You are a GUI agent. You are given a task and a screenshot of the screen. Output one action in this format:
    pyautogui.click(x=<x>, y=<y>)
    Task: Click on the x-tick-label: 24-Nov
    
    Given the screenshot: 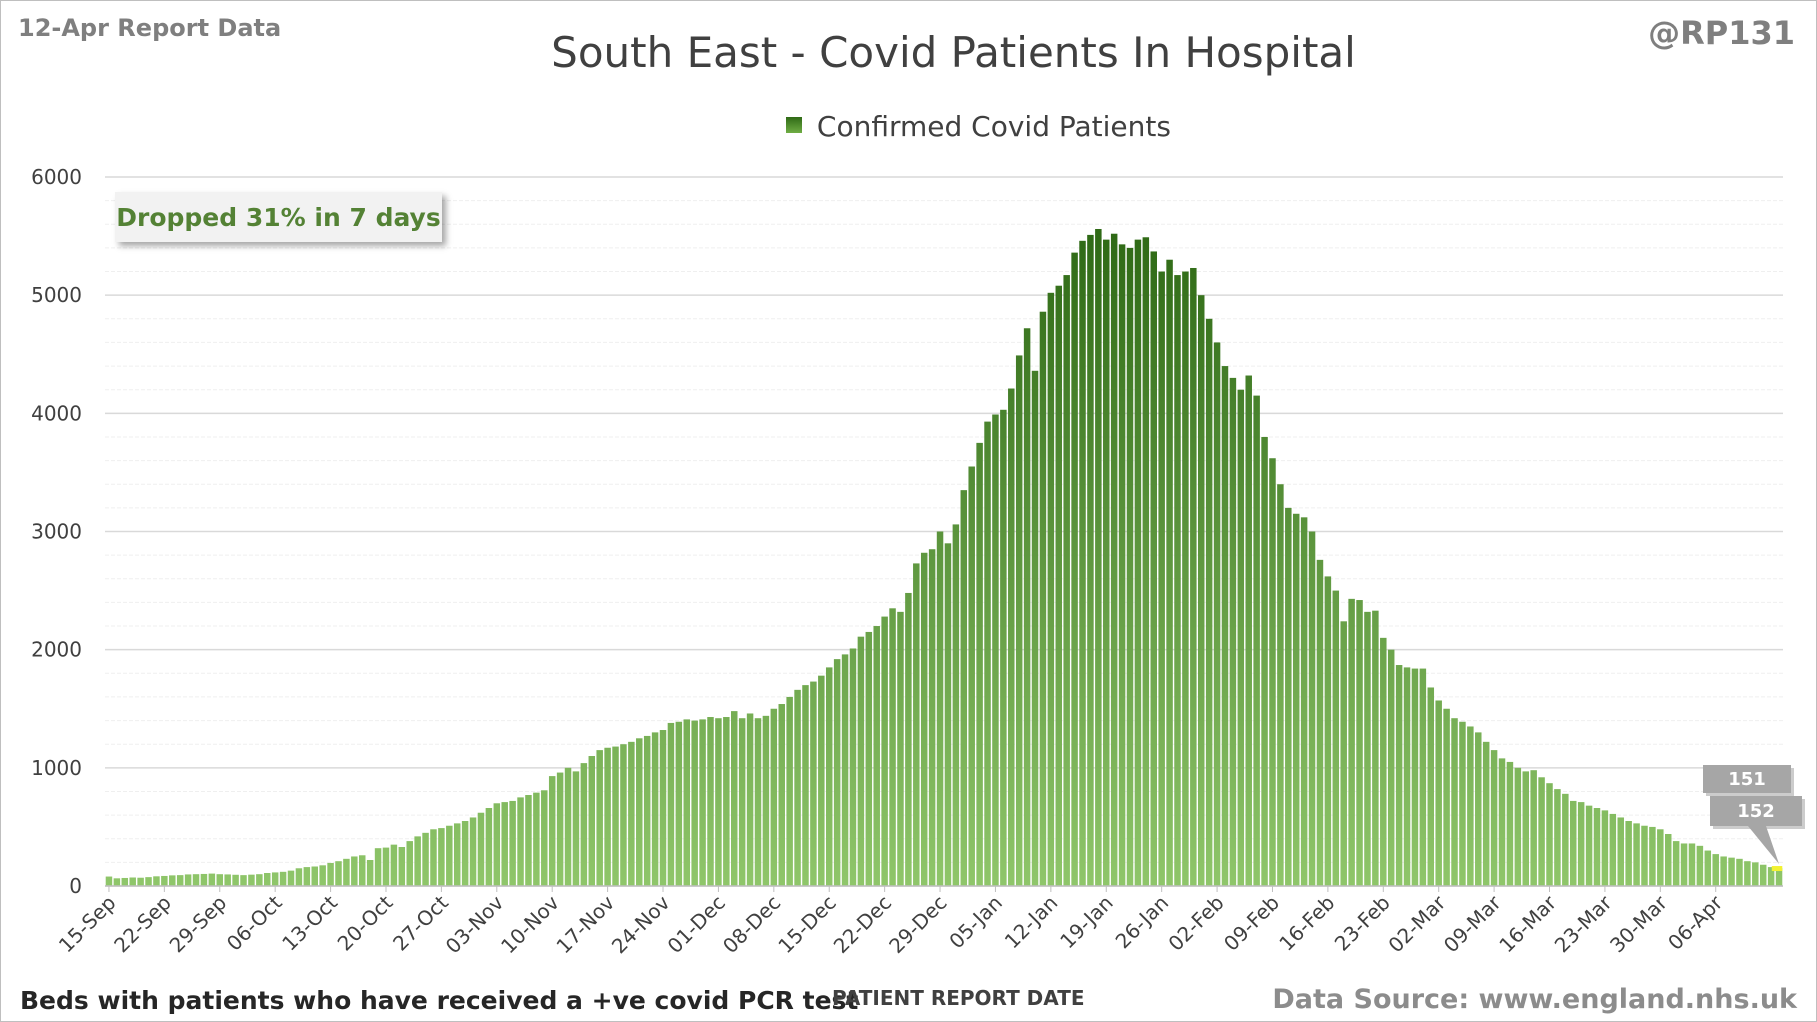 What is the action you would take?
    pyautogui.click(x=641, y=924)
    